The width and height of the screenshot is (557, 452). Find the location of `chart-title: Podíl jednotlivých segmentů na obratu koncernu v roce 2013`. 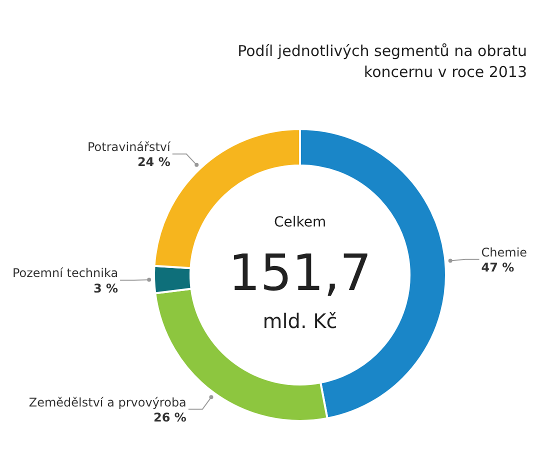

chart-title: Podíl jednotlivých segmentů na obratu koncernu v roce 2013 is located at coordinates (382, 61).